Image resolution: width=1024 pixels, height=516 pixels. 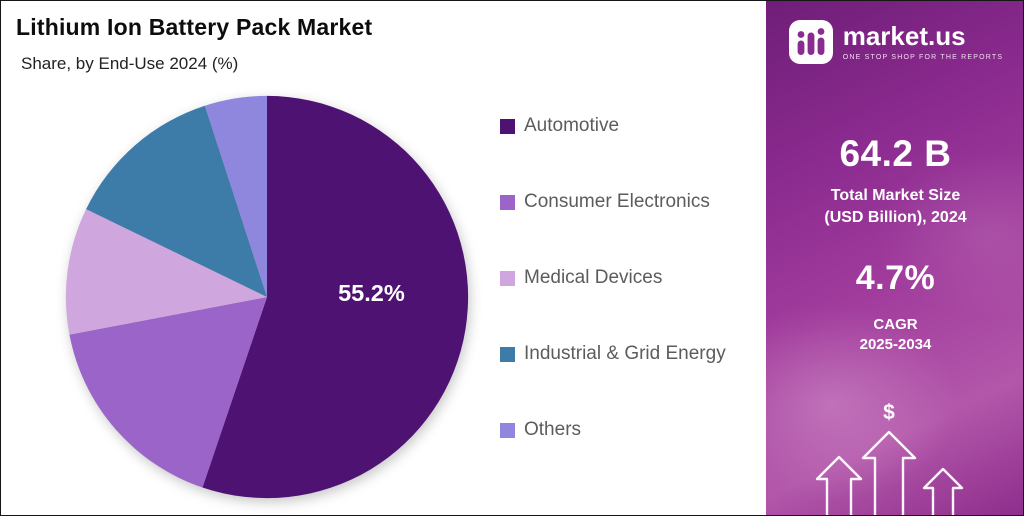 I want to click on brand-logo: market.us ONE STOP SHOP FOR THE REPORTS, so click(x=894, y=42).